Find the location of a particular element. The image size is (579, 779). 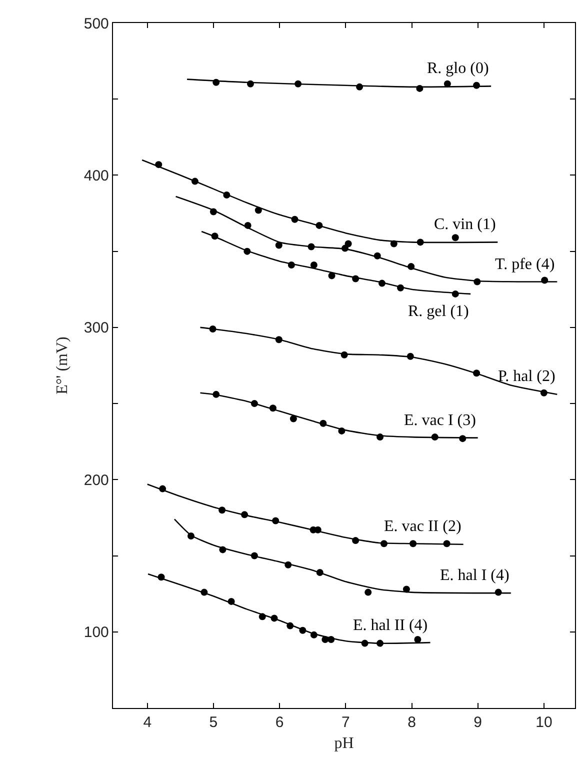

x-tick-label: 9 is located at coordinates (478, 723).